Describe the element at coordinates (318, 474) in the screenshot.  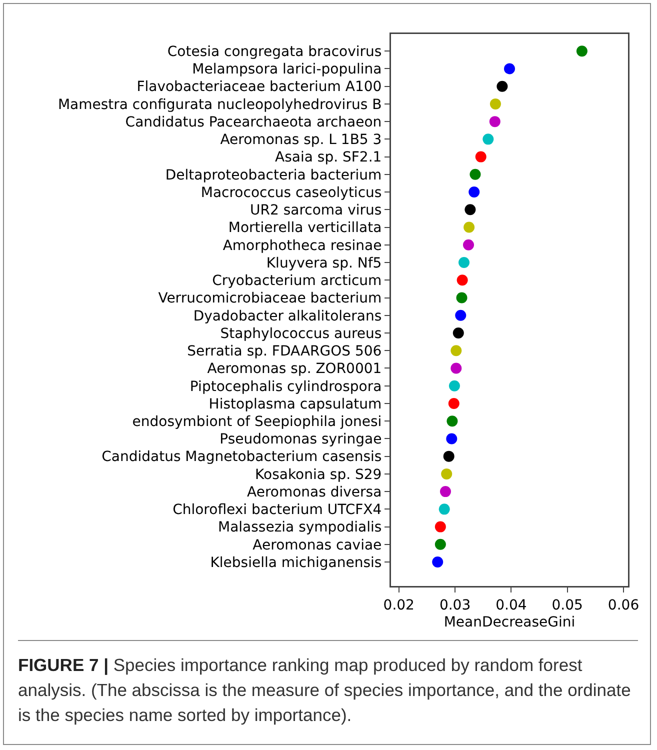
I see `y-tick-label: Kosakonia sp. S29` at that location.